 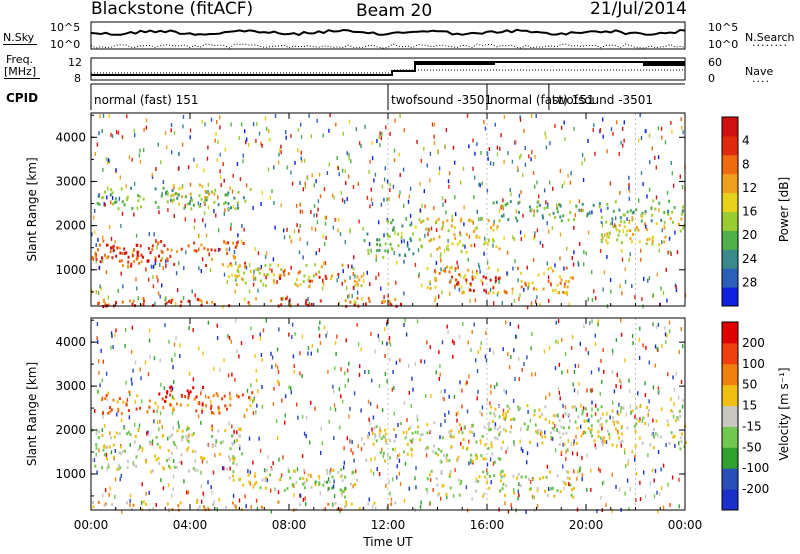 What do you see at coordinates (711, 78) in the screenshot?
I see `freq-axis-right-bottom: 0` at bounding box center [711, 78].